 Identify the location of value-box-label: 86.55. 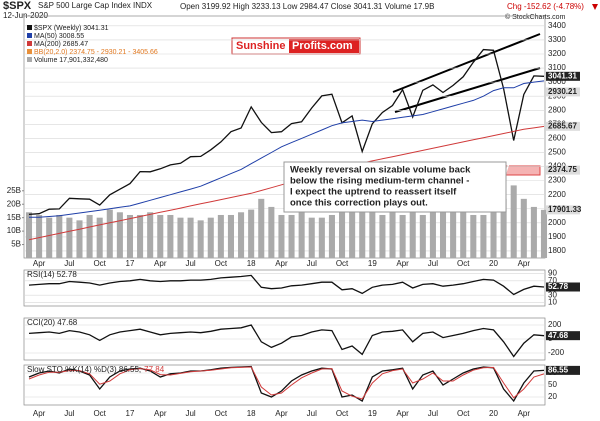
(558, 369).